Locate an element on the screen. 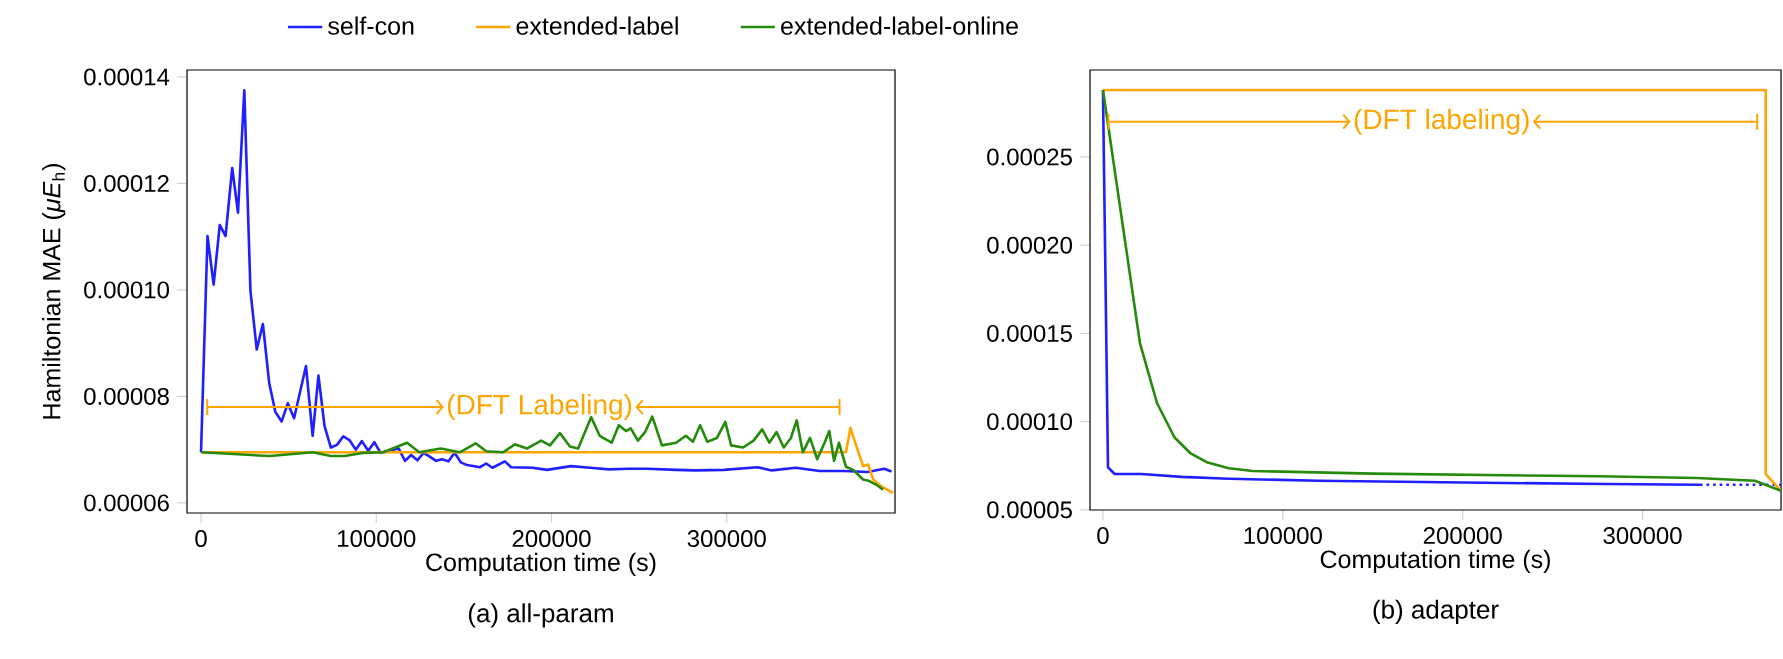  legend-label: self-con is located at coordinates (371, 25).